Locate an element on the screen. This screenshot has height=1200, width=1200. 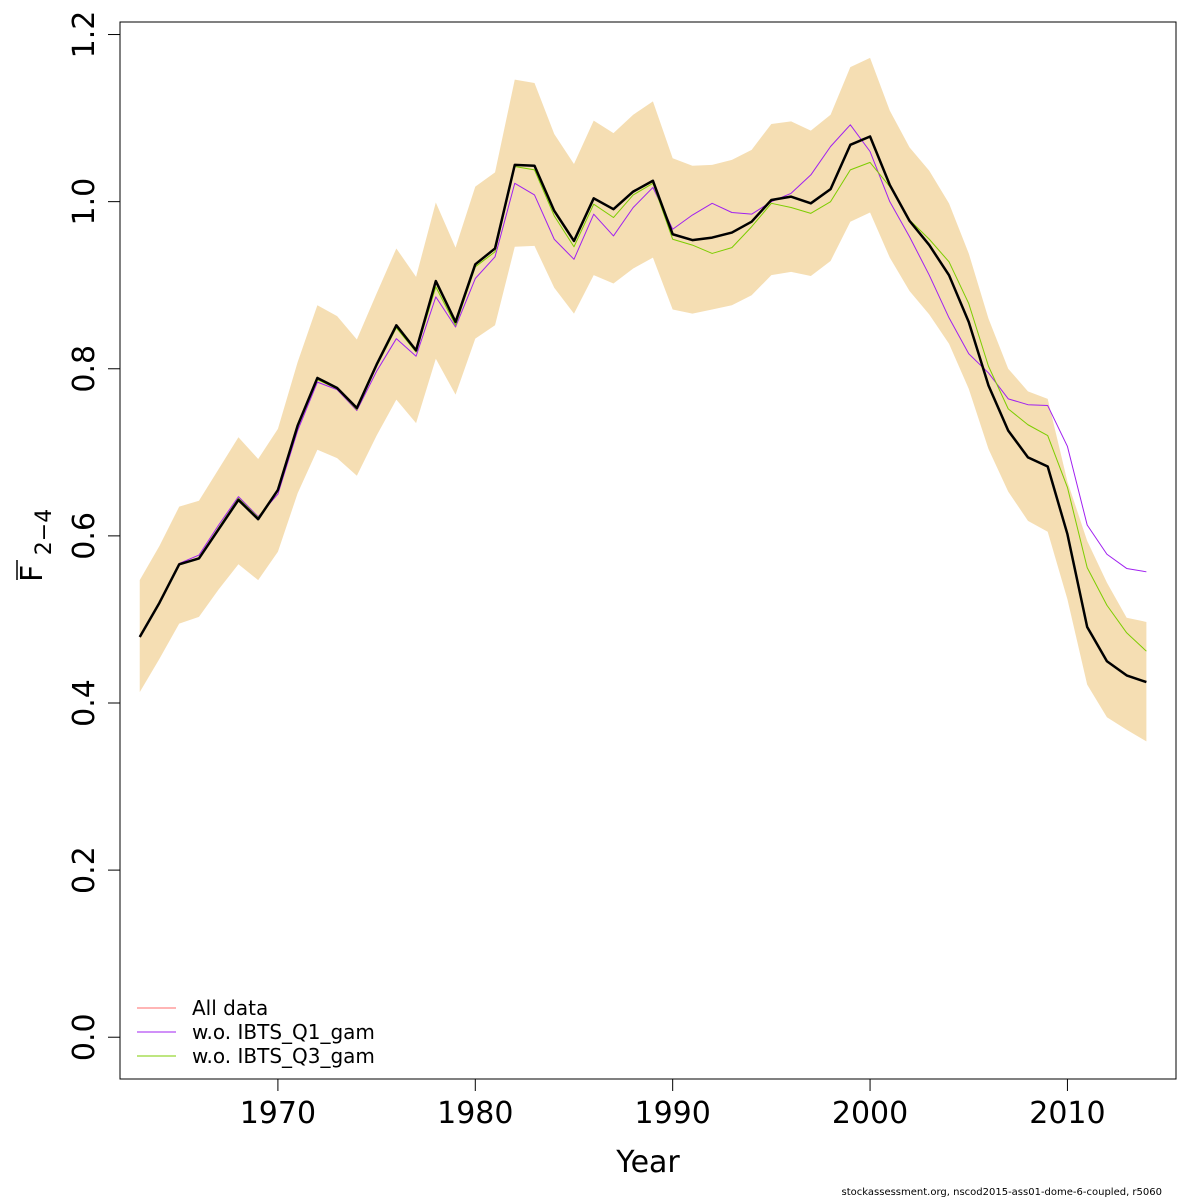
y-axis-title-main: F is located at coordinates (32, 573).